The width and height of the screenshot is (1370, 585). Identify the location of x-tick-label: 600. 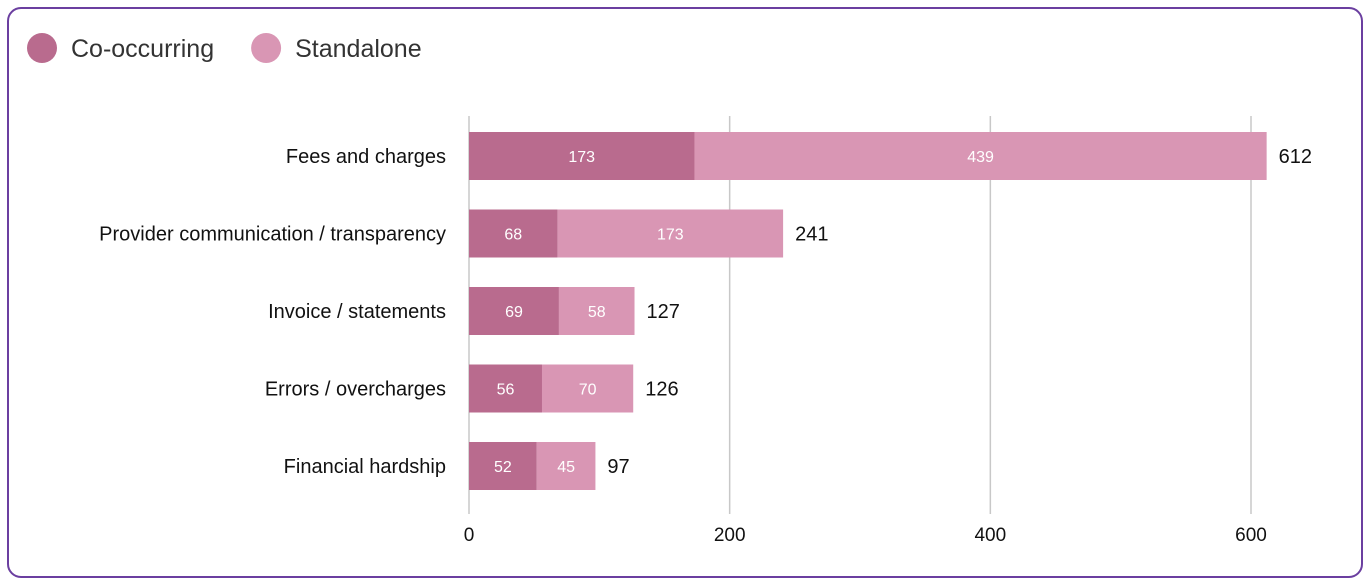
(1251, 535).